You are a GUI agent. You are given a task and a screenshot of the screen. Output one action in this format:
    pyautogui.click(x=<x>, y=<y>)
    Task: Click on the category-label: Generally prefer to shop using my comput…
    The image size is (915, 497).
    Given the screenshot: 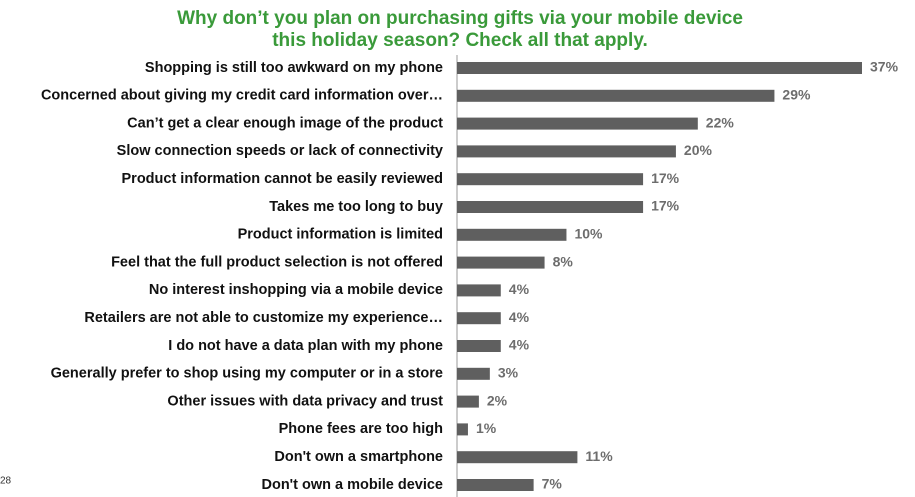 What is the action you would take?
    pyautogui.click(x=247, y=374)
    